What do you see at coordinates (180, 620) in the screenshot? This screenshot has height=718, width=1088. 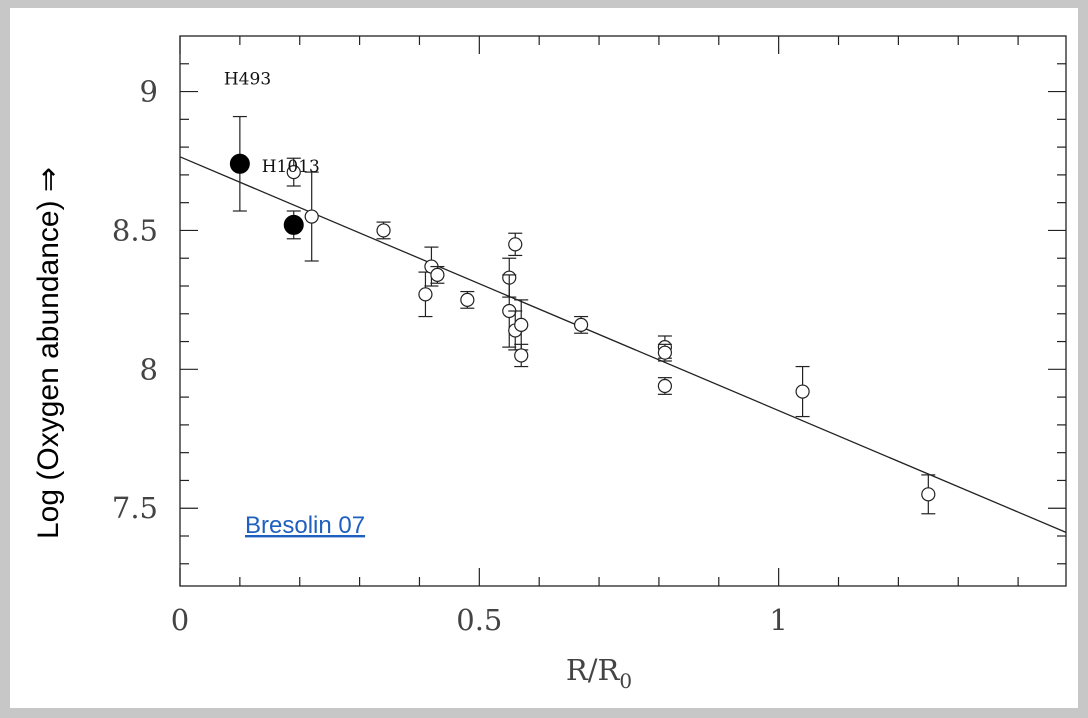 I see `x-tick-label: 0` at bounding box center [180, 620].